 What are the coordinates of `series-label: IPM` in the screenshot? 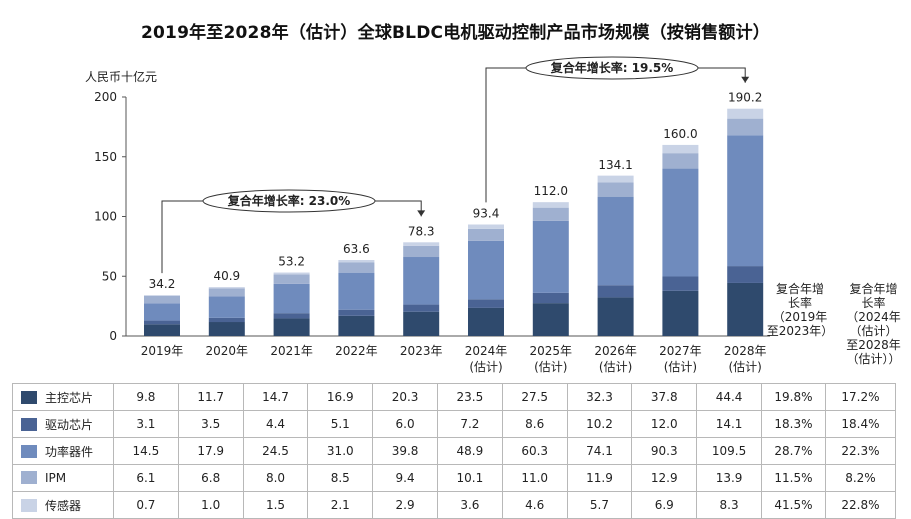 It's located at (63, 478).